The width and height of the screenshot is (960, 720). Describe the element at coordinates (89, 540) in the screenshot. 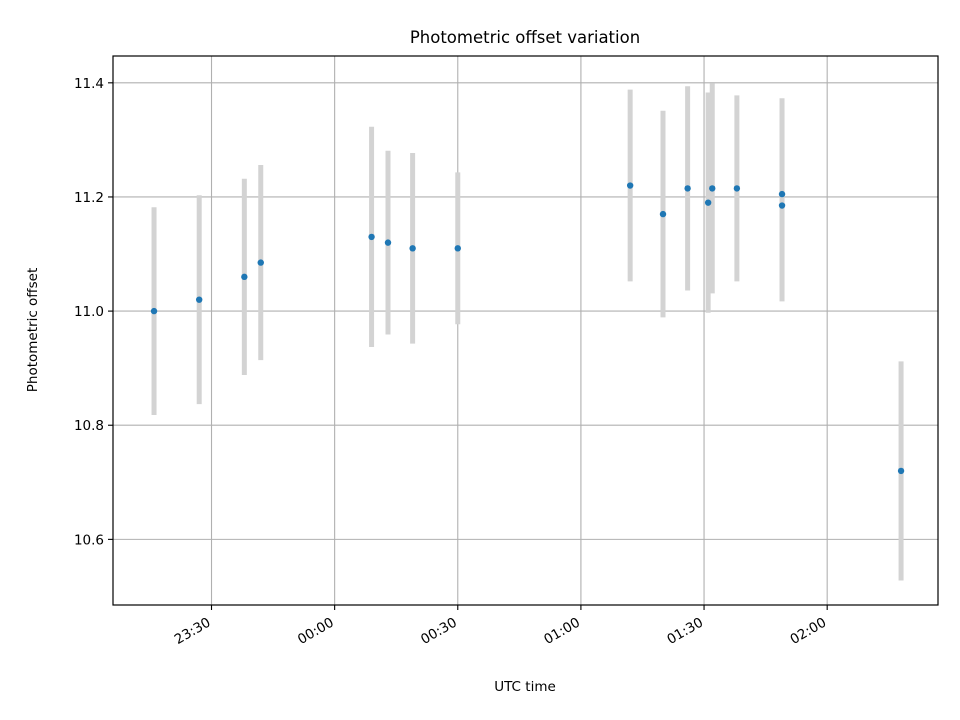

I see `y-tick-label: 10.6` at that location.